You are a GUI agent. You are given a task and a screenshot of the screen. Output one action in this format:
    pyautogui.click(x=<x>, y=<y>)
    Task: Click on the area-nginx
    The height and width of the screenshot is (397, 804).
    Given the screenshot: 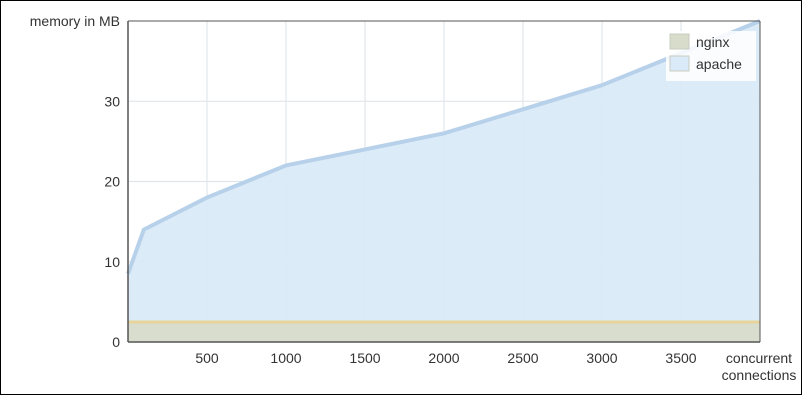 What is the action you would take?
    pyautogui.click(x=444, y=331)
    